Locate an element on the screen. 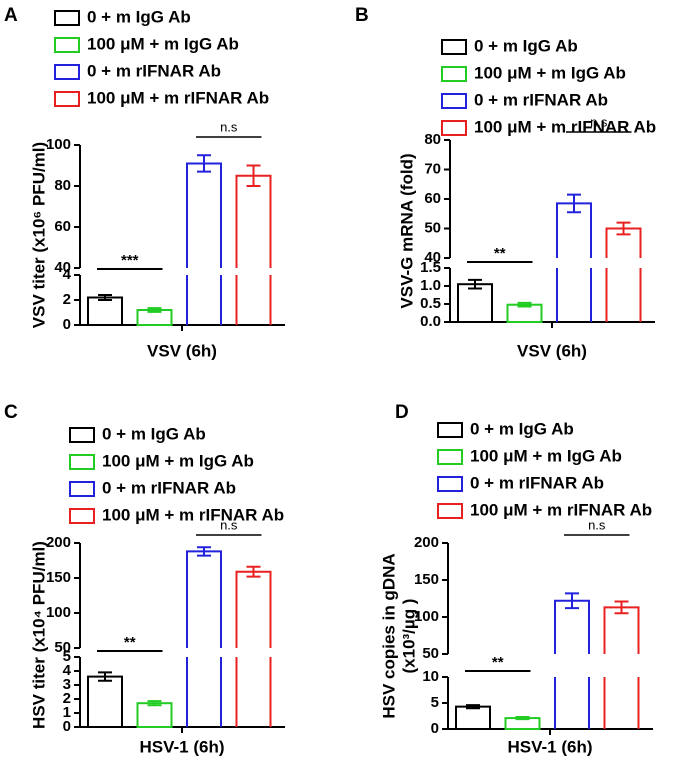 This screenshot has width=692, height=765. y-axis-label: HSV copies in gDNA is located at coordinates (388, 635).